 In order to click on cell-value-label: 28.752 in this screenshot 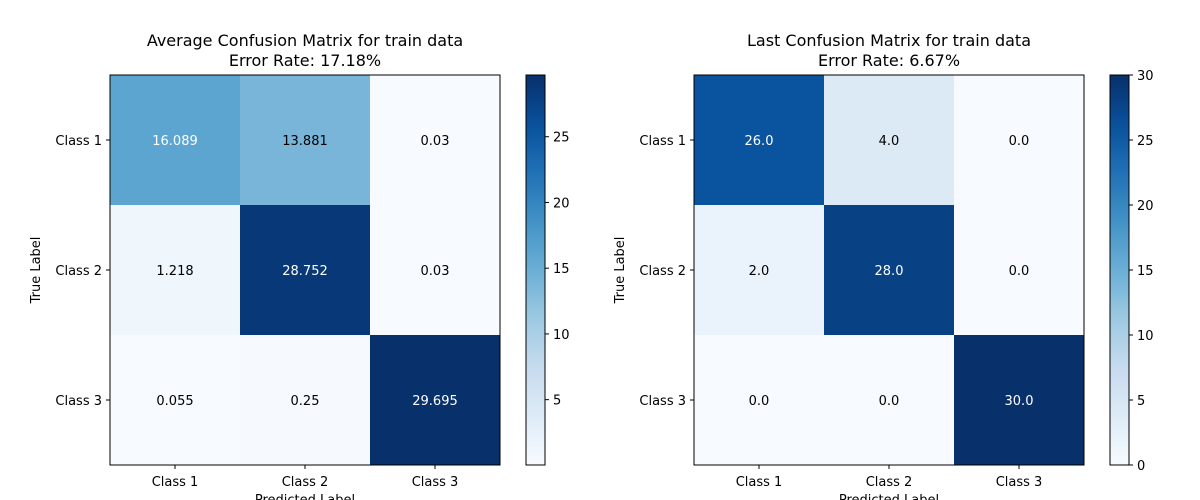, I will do `click(305, 271)`.